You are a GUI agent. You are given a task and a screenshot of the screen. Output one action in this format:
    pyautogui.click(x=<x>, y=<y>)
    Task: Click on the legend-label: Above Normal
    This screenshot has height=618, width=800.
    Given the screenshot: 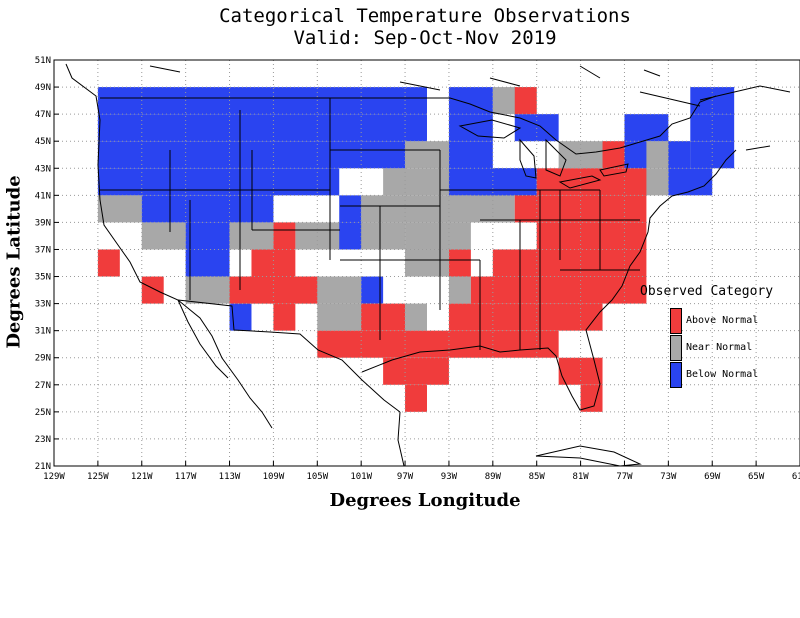 What is the action you would take?
    pyautogui.click(x=722, y=320)
    